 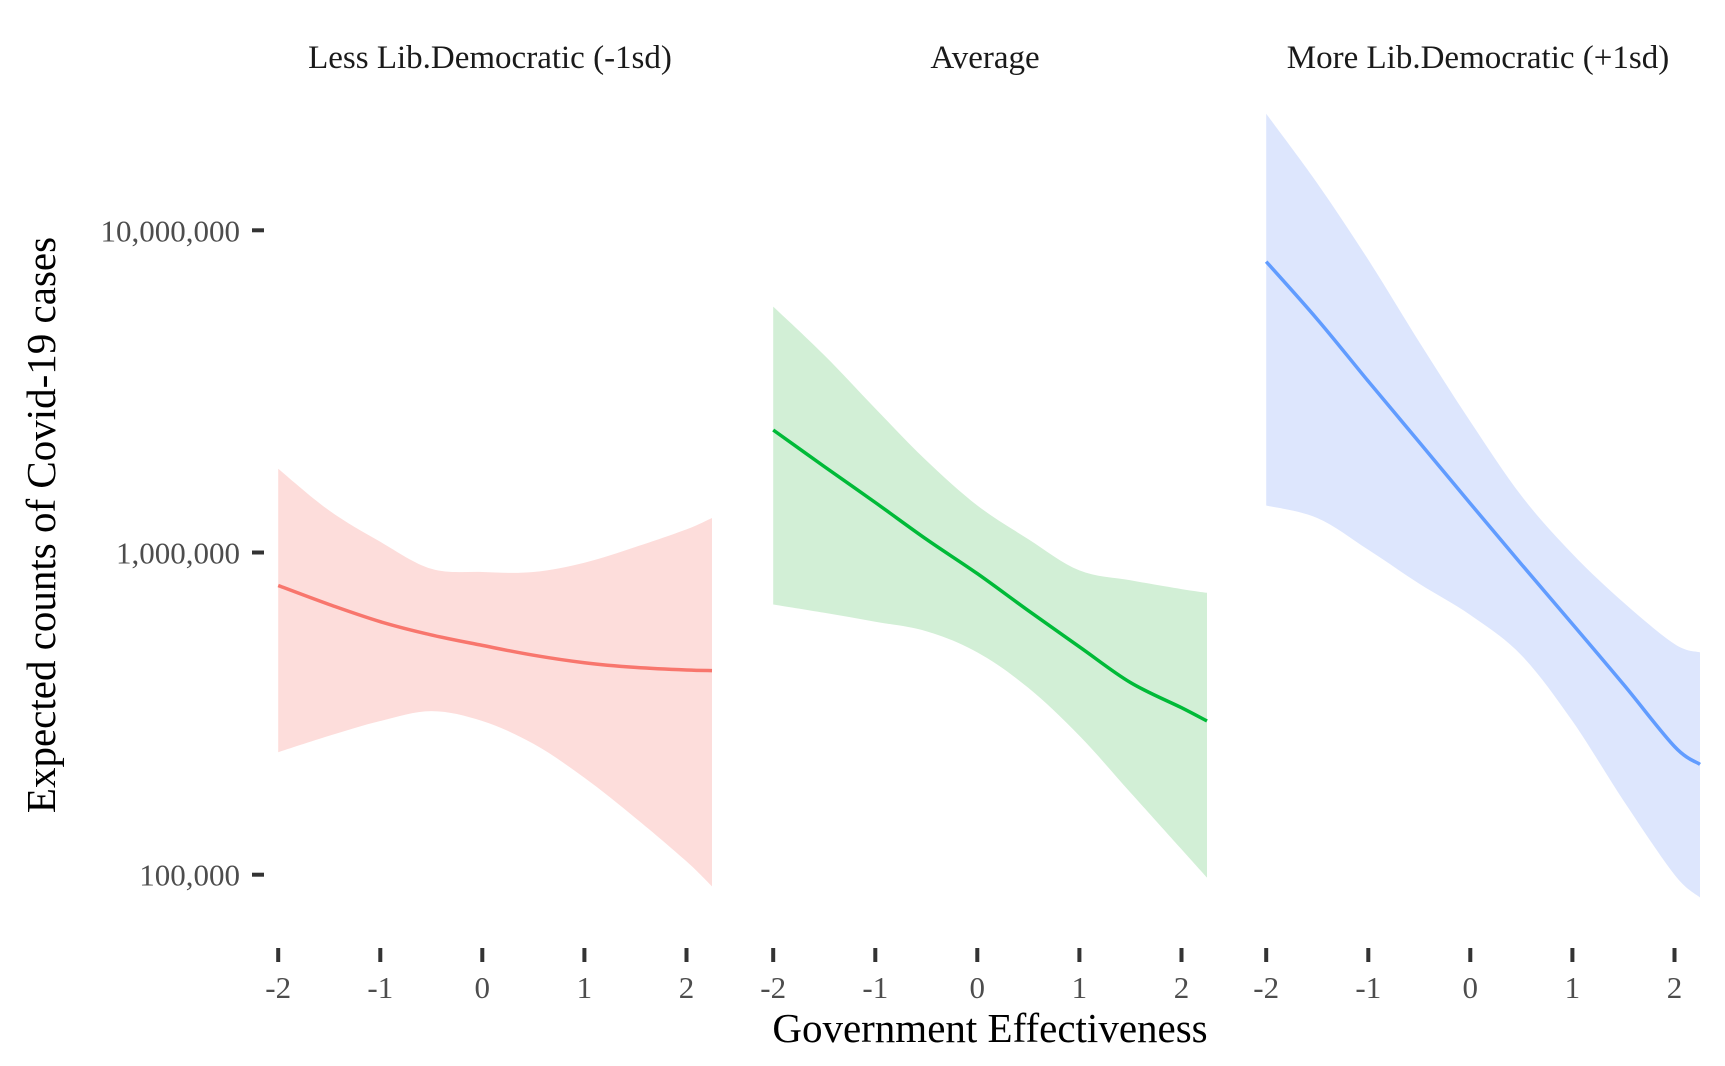 I want to click on facet-title: Average, so click(x=984, y=58).